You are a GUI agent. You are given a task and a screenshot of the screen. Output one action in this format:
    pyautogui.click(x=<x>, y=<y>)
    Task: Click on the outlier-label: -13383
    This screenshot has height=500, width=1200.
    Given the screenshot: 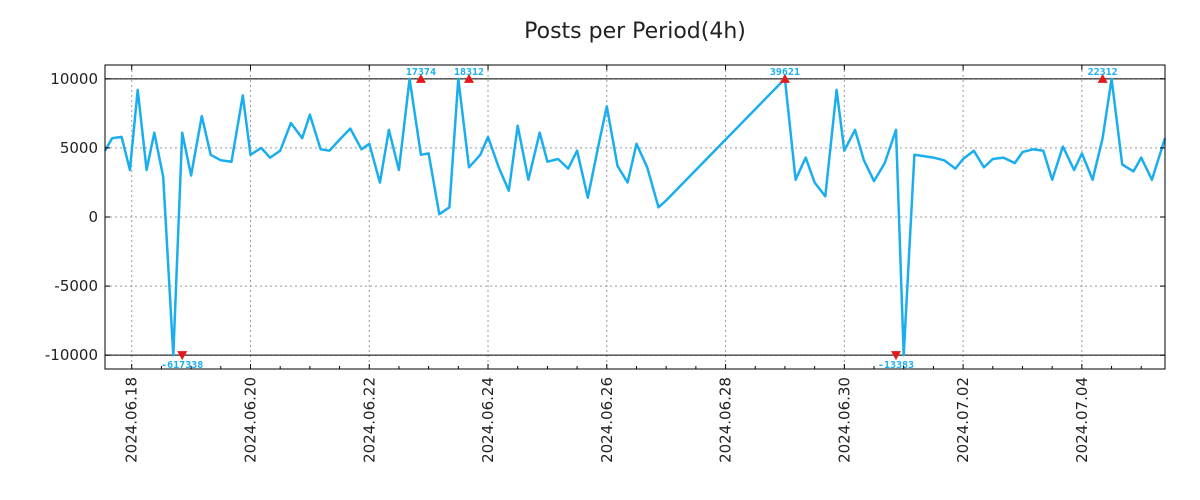 What is the action you would take?
    pyautogui.click(x=896, y=365)
    